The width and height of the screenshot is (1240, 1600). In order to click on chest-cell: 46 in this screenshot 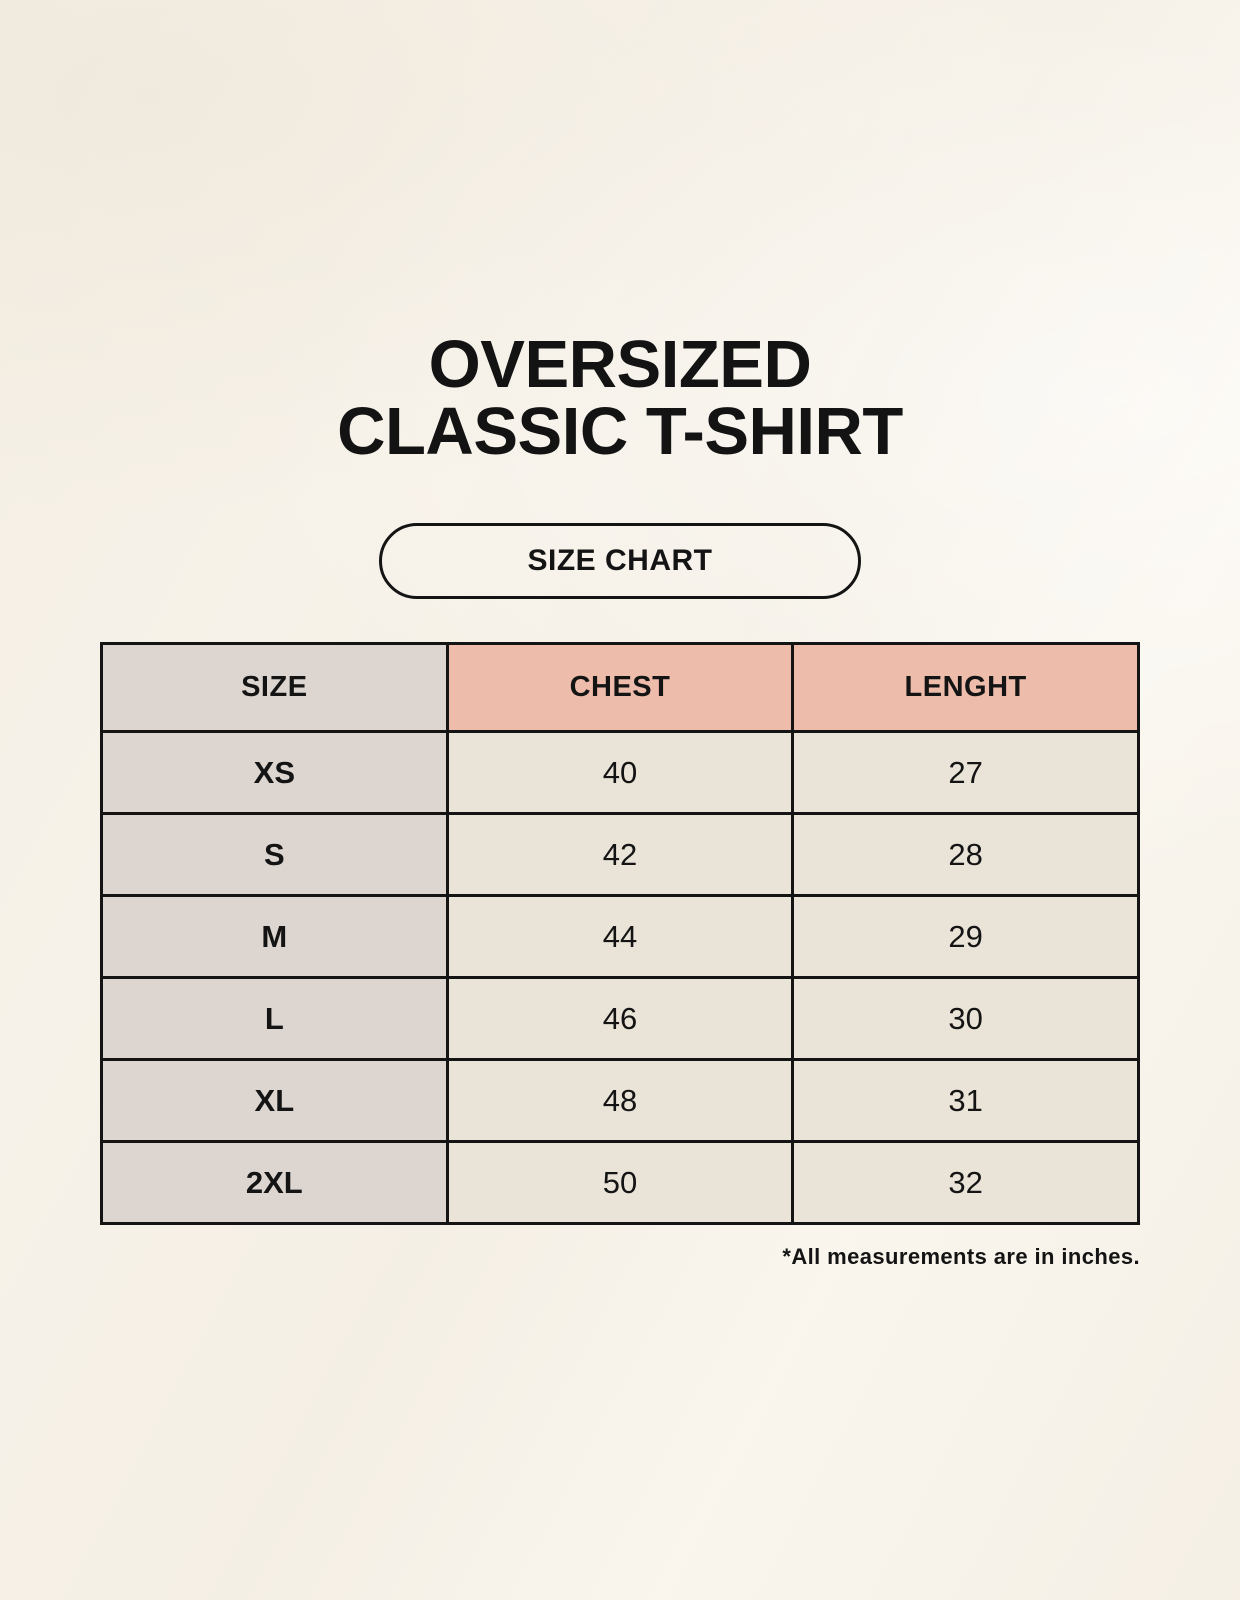, I will do `click(620, 1018)`.